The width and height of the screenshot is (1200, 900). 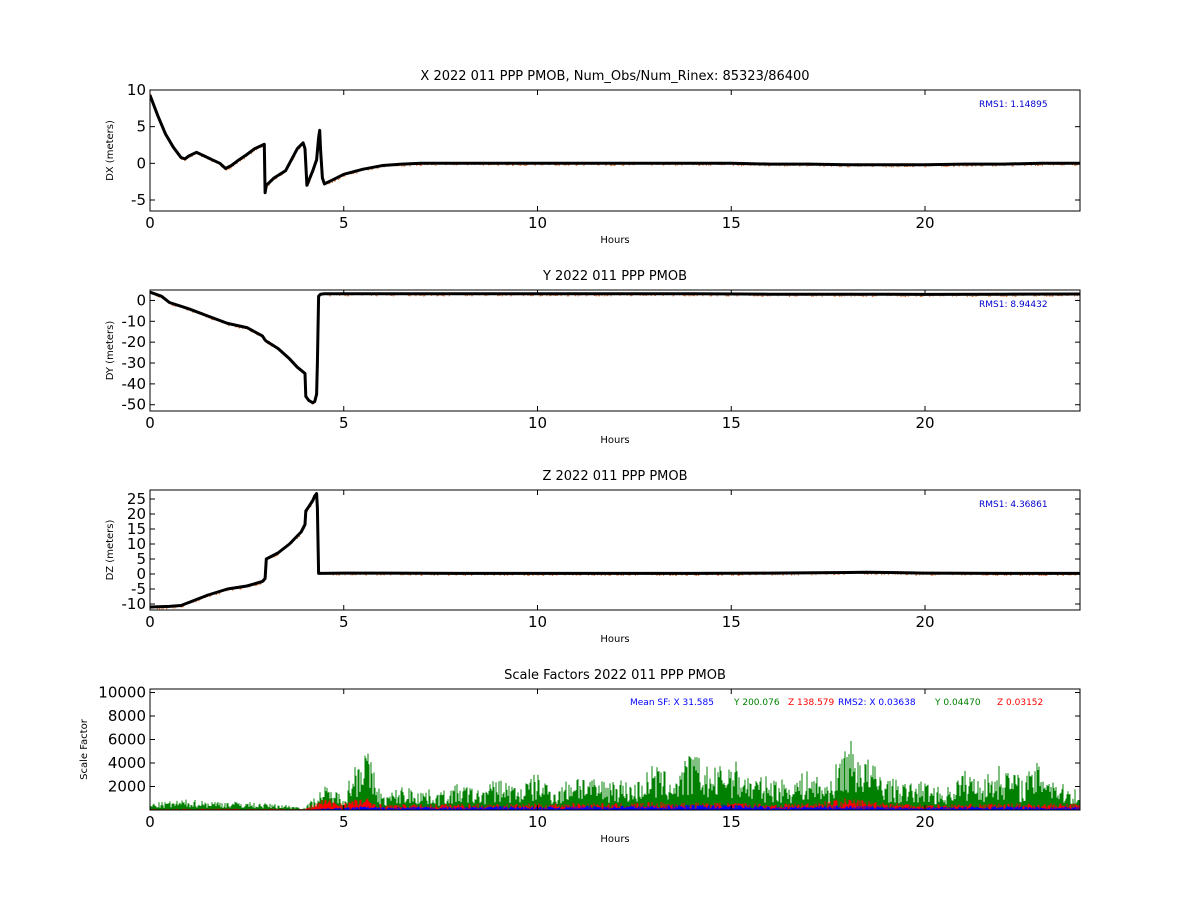 What do you see at coordinates (1020, 703) in the screenshot?
I see `sf-annotation-6: Z 0.03152` at bounding box center [1020, 703].